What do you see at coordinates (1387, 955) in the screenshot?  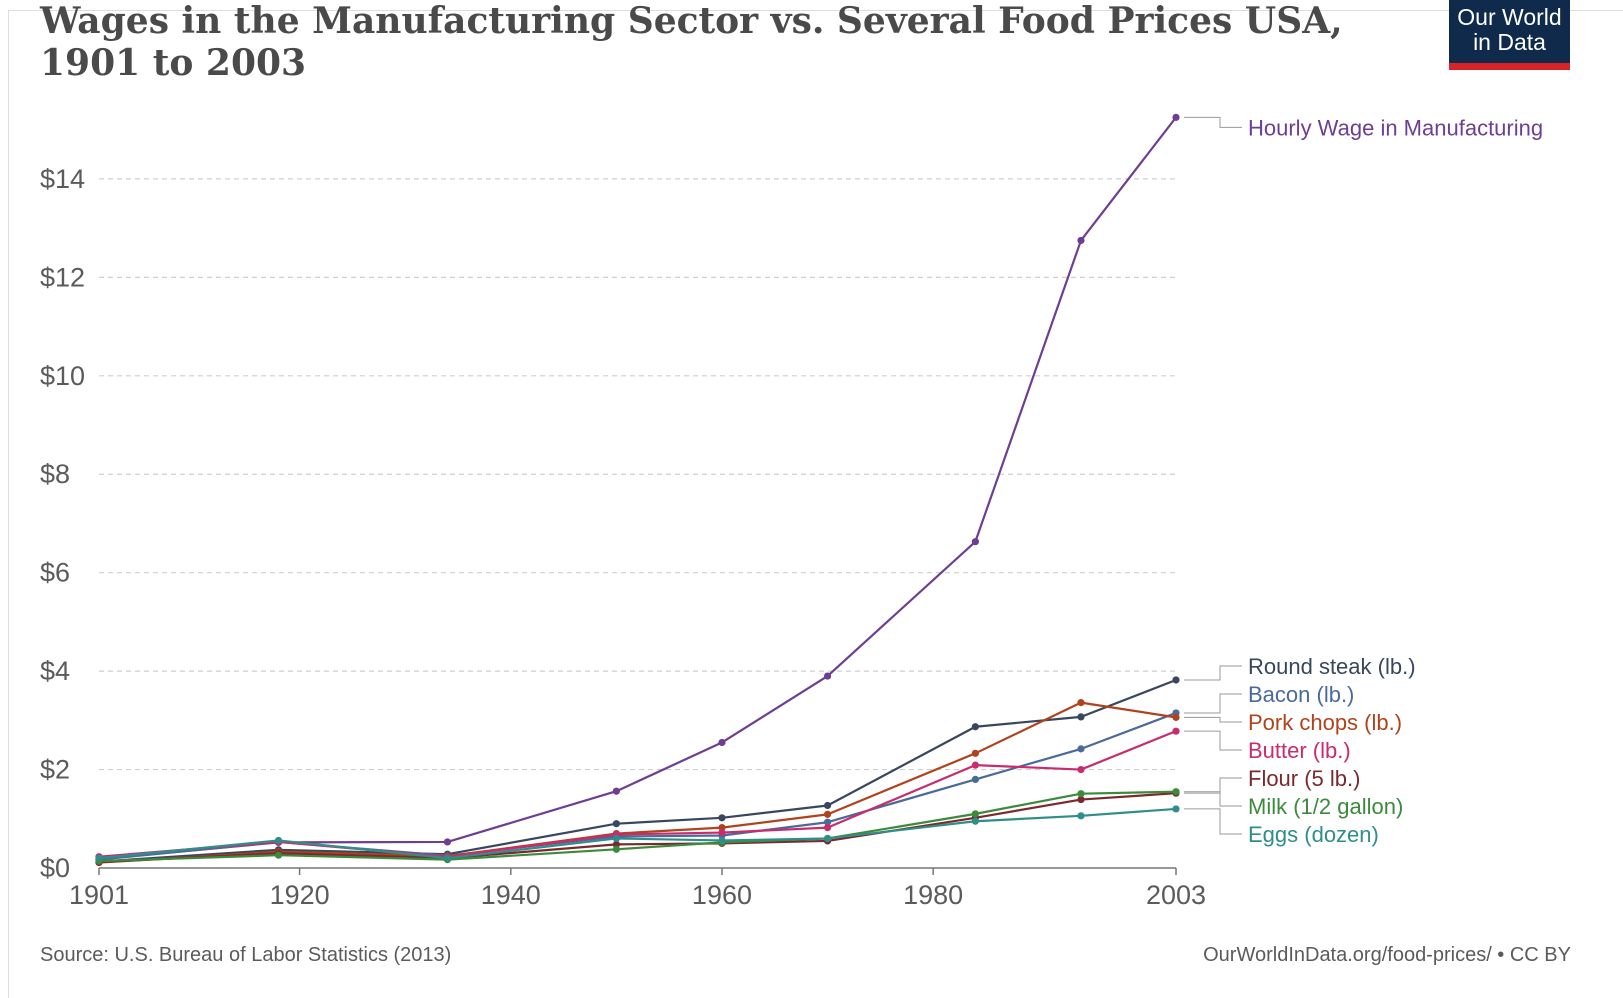 I see `credit-link: OurWorldInData.org/food-prices/ • CC BY` at bounding box center [1387, 955].